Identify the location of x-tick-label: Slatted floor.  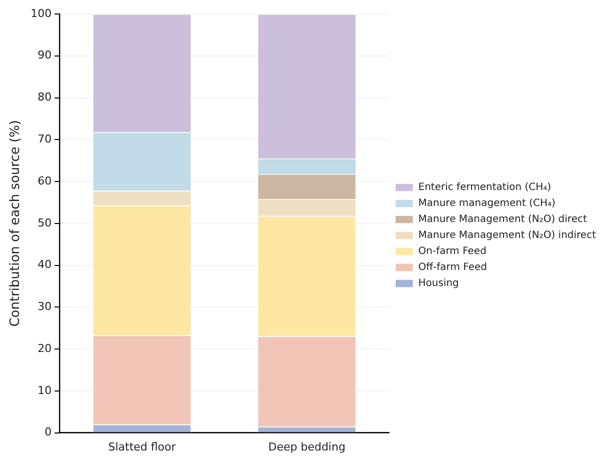
(142, 447).